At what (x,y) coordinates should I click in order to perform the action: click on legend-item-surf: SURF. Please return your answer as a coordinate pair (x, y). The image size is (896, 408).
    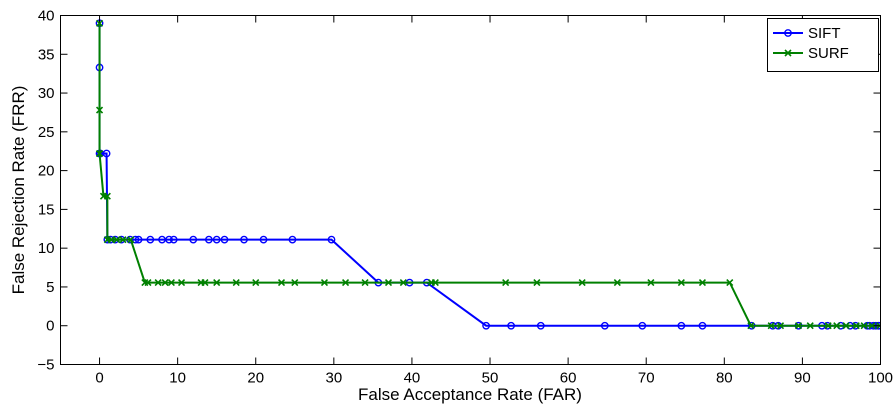
    Looking at the image, I should click on (811, 53).